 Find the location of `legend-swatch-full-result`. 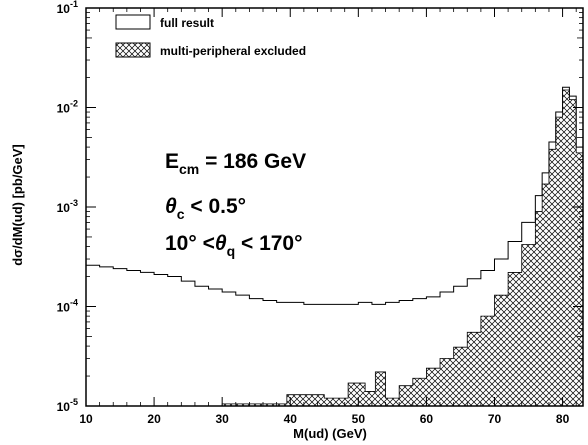

legend-swatch-full-result is located at coordinates (133, 22).